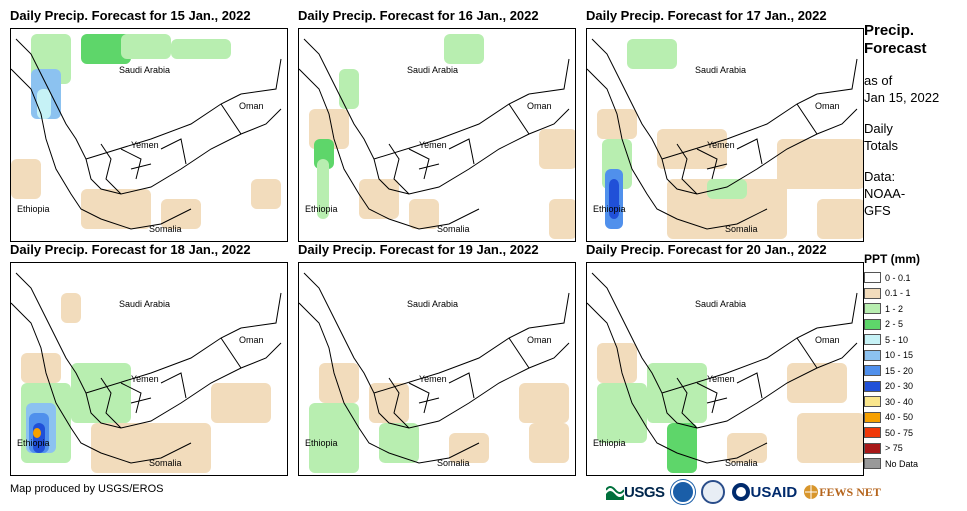 The height and width of the screenshot is (511, 967). Describe the element at coordinates (811, 492) in the screenshot. I see `fews-globe-icon` at that location.